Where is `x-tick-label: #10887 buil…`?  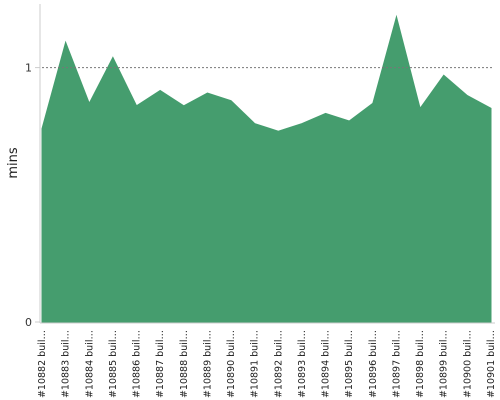 x-tick-label: #10887 buil… is located at coordinates (160, 364).